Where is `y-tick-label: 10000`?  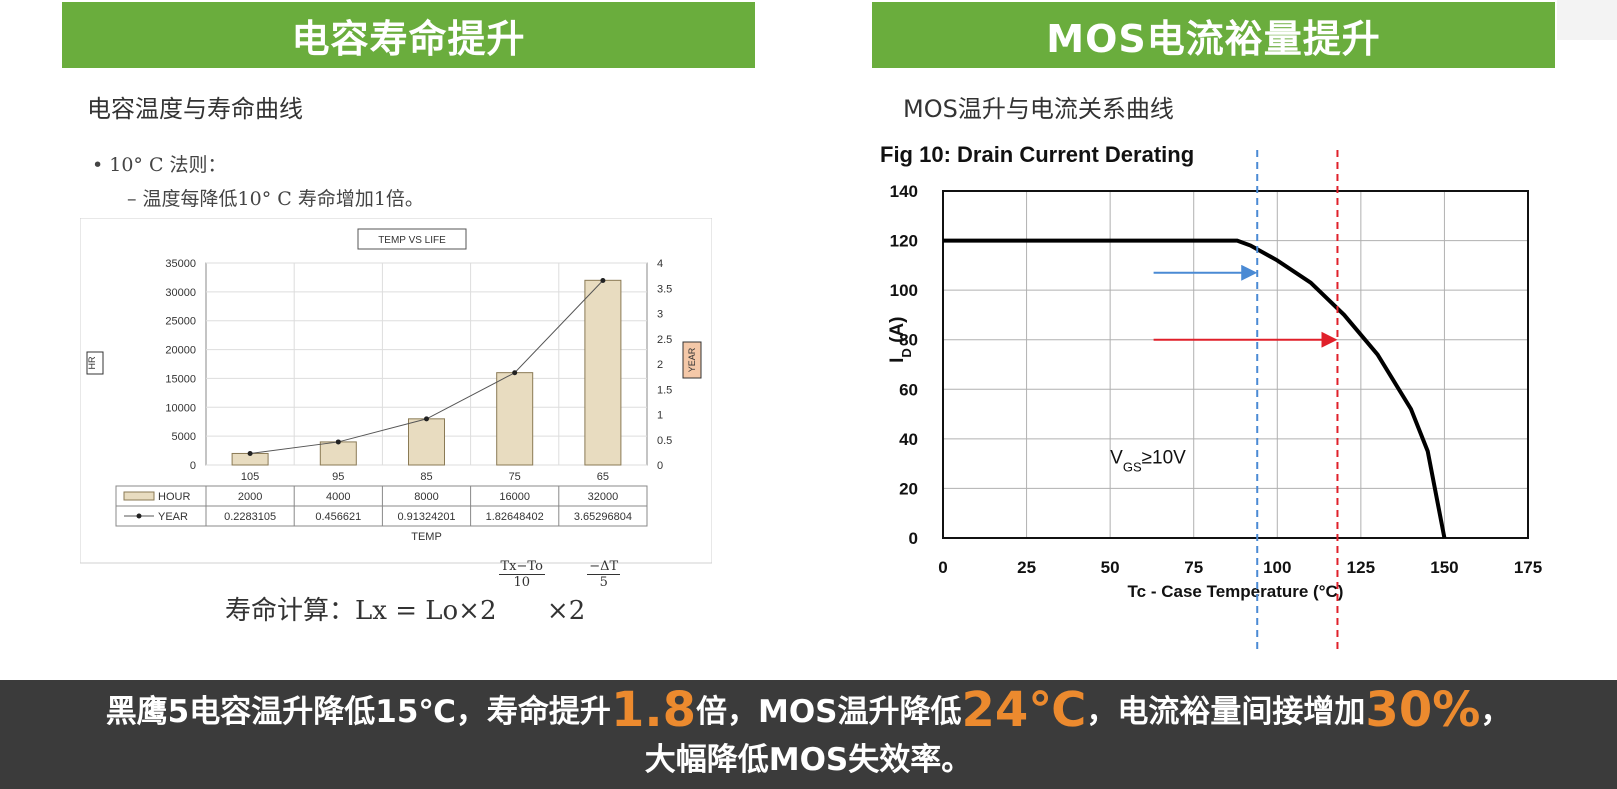
y-tick-label: 10000 is located at coordinates (180, 408).